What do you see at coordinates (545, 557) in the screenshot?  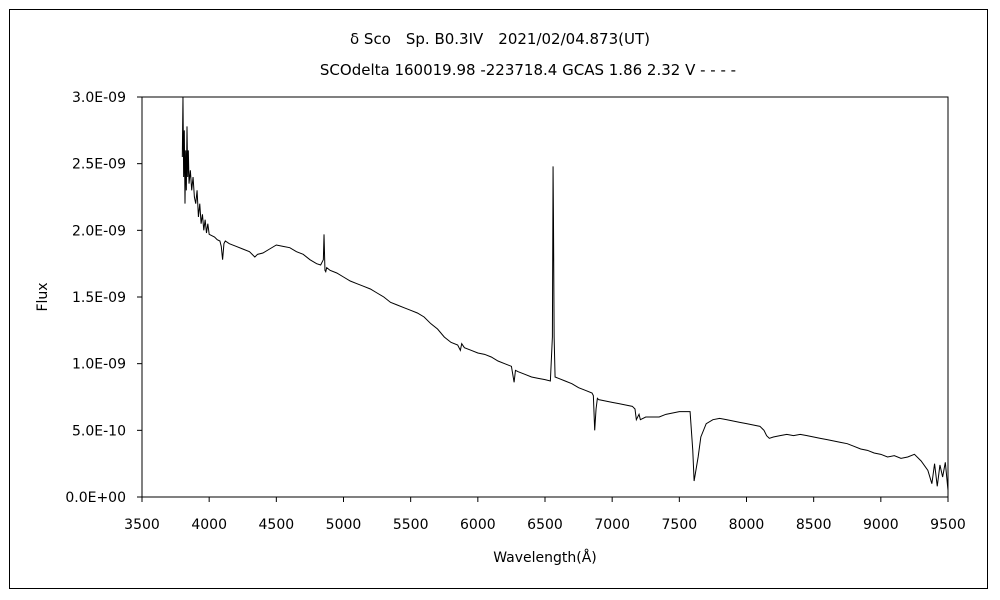 I see `x-axis-label: Wavelength(Å)` at bounding box center [545, 557].